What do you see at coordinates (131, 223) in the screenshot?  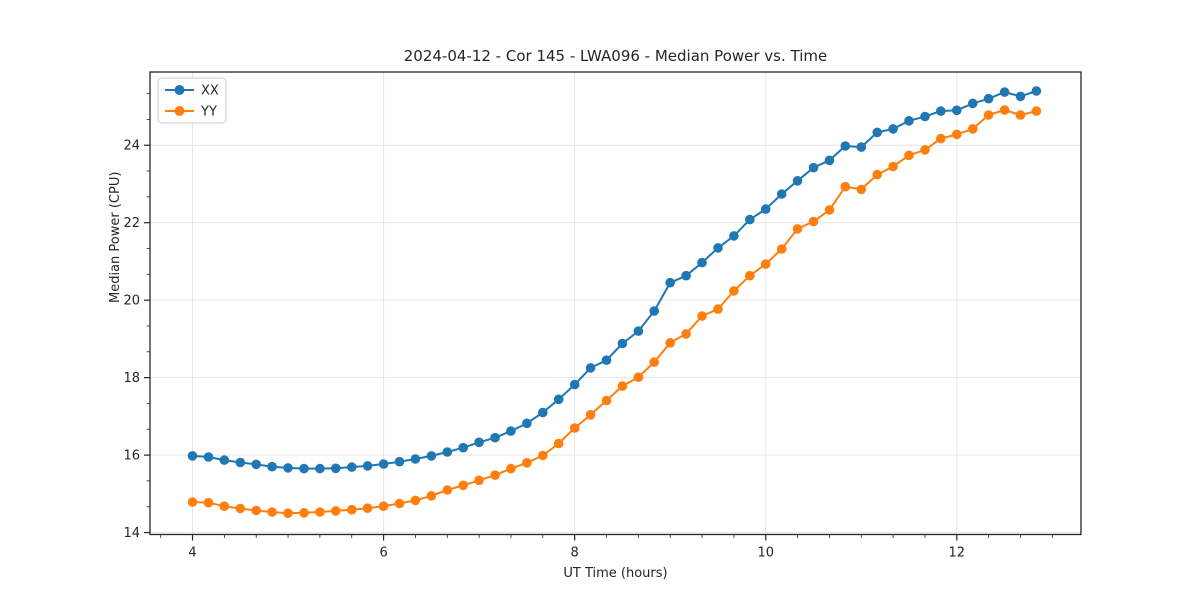 I see `y-tick-label: 22` at bounding box center [131, 223].